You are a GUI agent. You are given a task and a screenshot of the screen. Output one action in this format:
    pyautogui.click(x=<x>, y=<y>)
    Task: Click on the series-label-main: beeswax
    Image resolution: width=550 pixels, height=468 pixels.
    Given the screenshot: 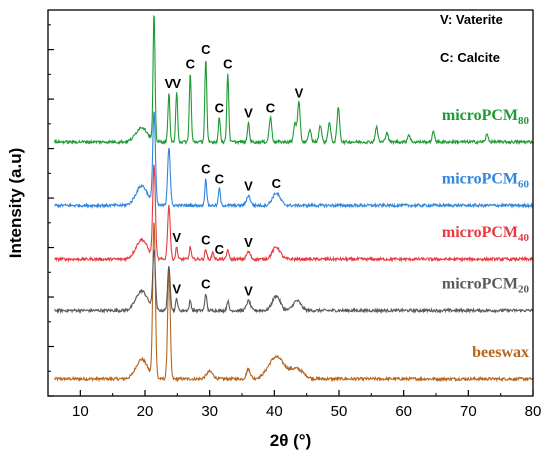 What is the action you would take?
    pyautogui.click(x=500, y=352)
    